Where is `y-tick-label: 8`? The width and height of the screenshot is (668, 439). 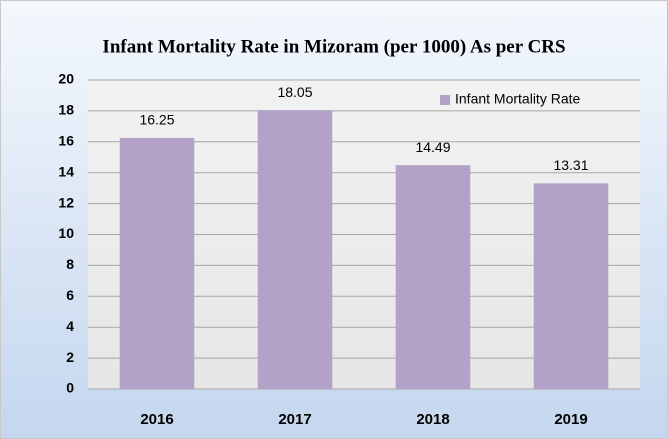 y-tick-label: 8 is located at coordinates (70, 264).